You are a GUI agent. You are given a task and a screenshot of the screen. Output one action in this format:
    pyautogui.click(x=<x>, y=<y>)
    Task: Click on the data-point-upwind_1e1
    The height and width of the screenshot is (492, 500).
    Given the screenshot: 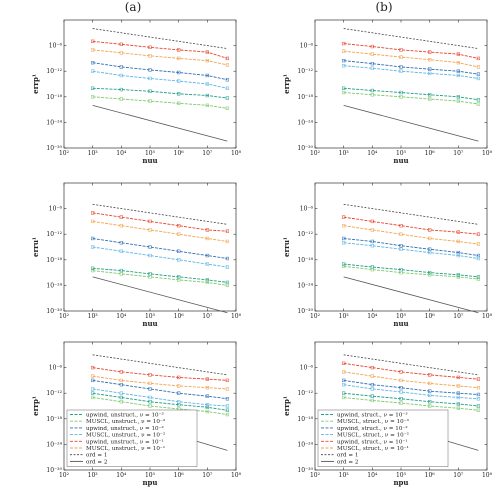 What is the action you would take?
    pyautogui.click(x=227, y=380)
    